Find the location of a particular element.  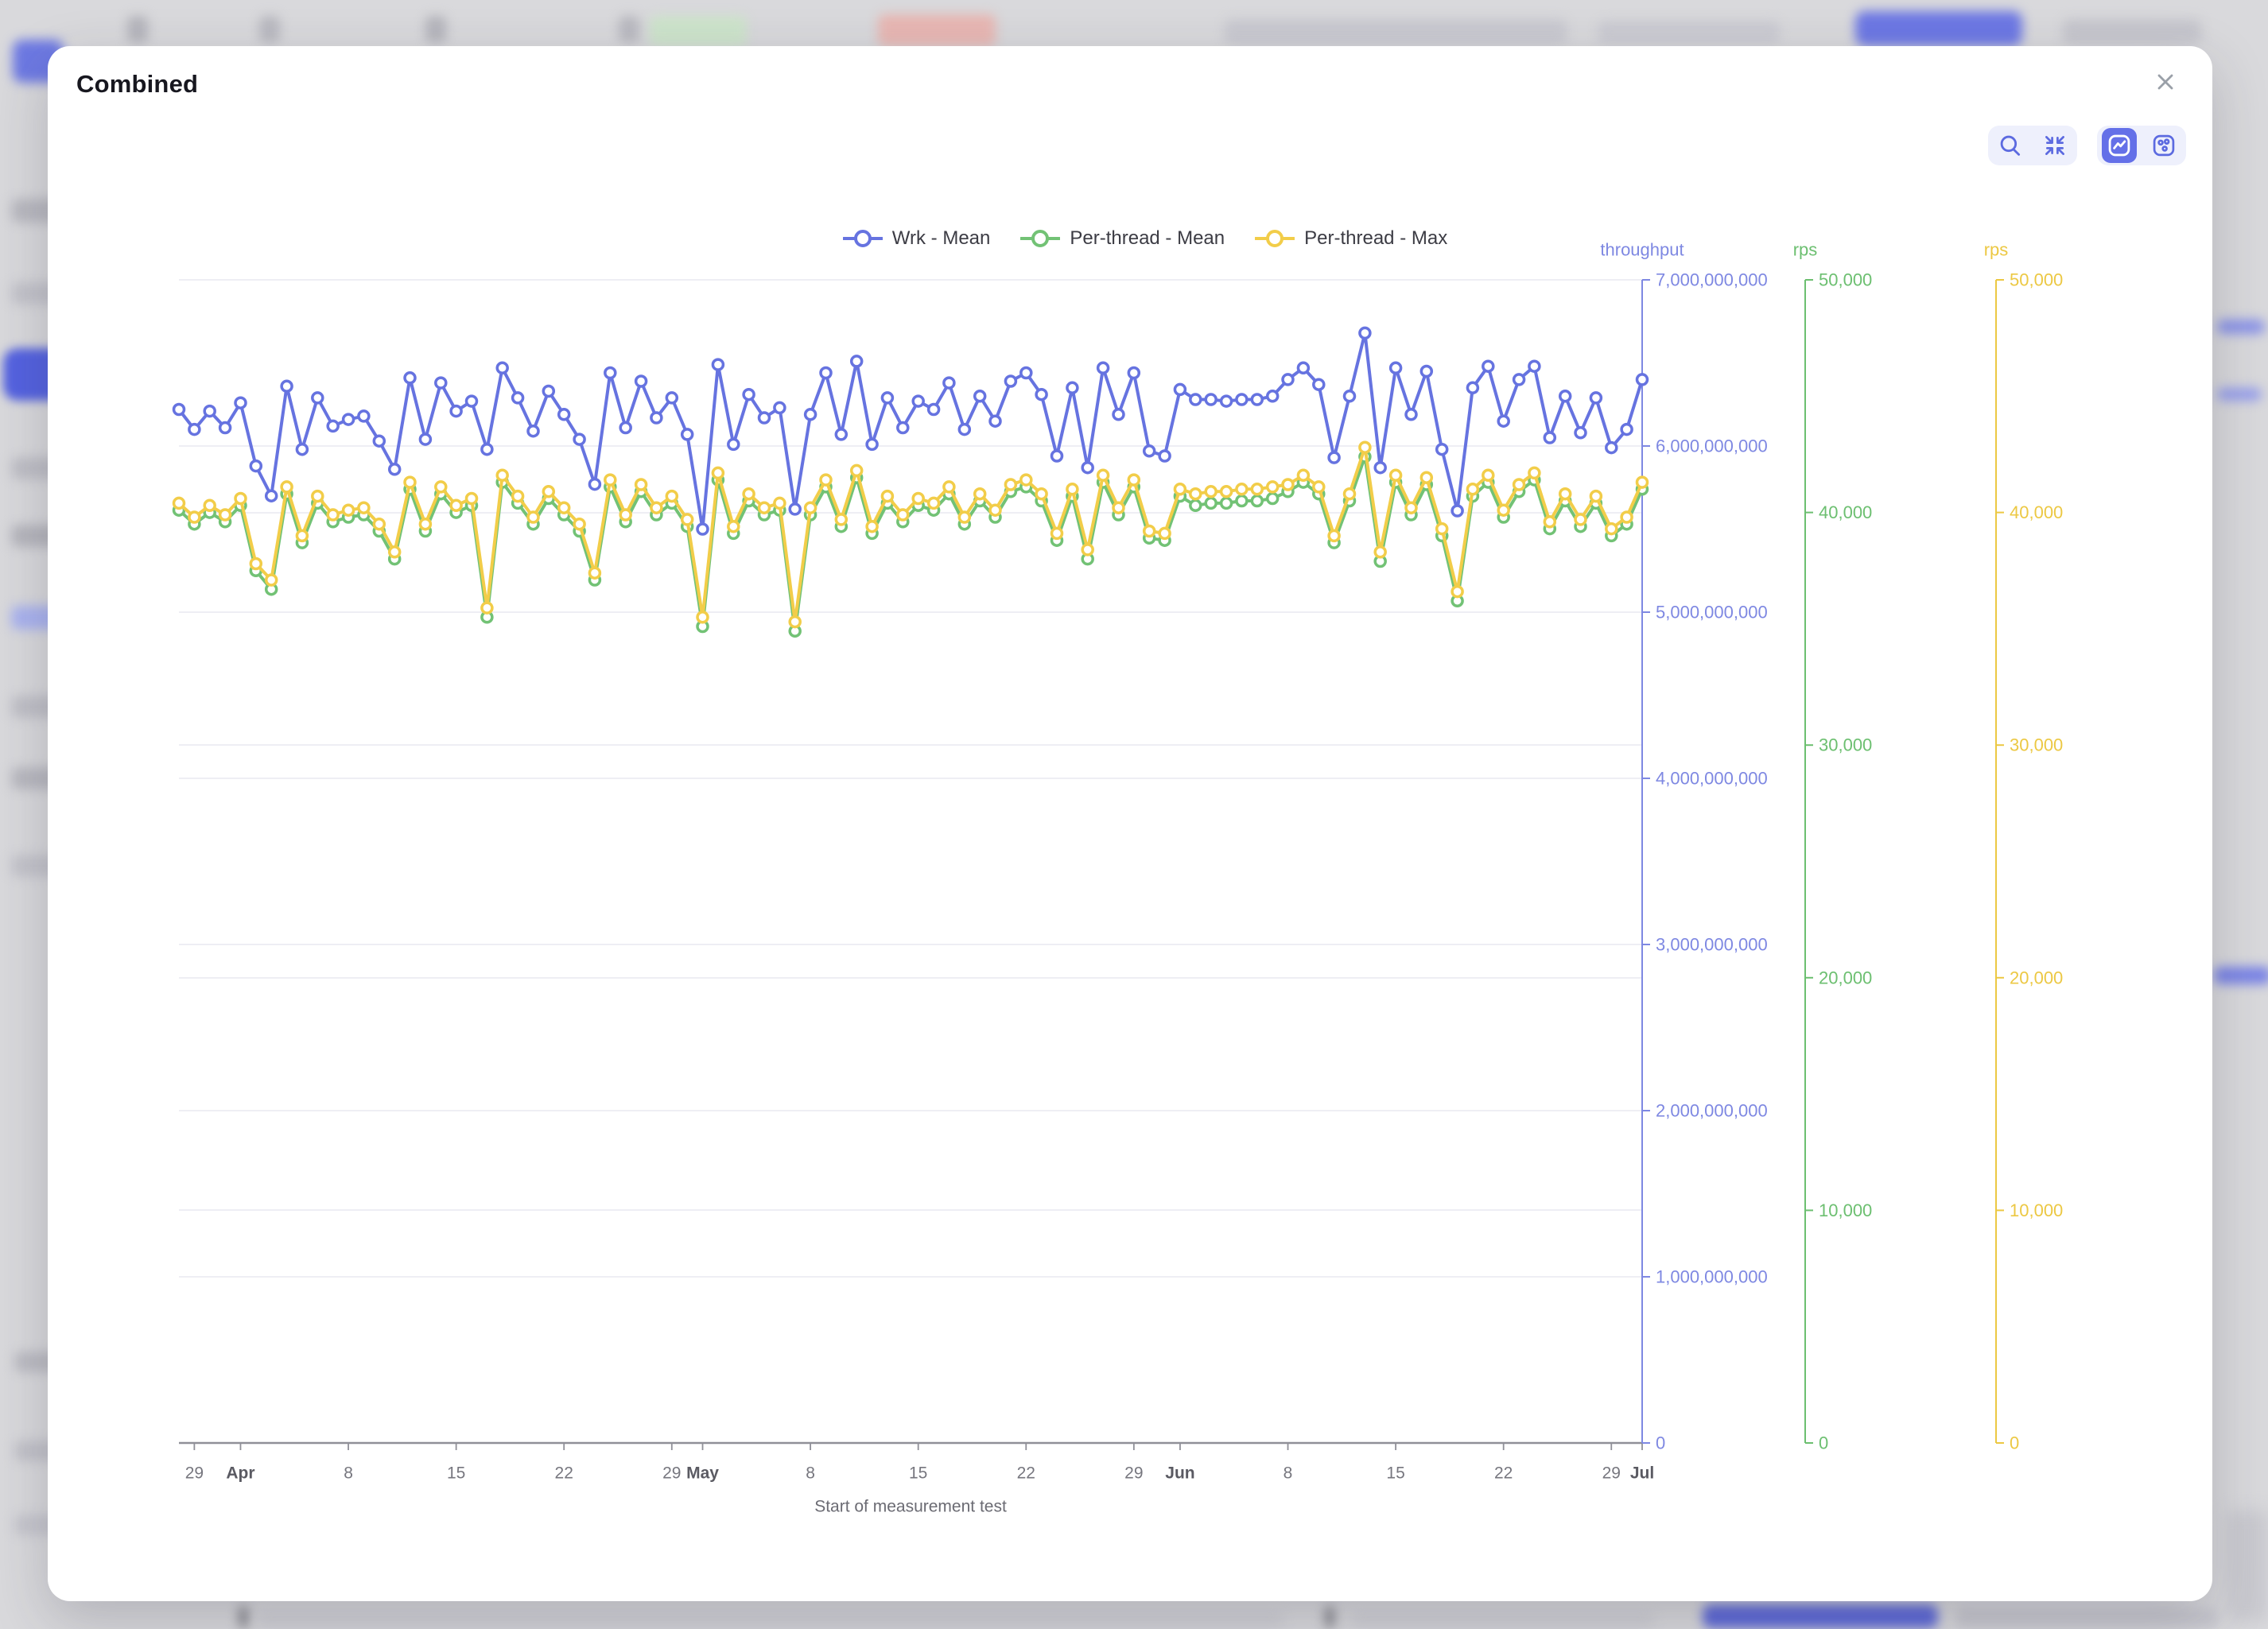

legend-item-0: Wrk - Mean is located at coordinates (916, 238).